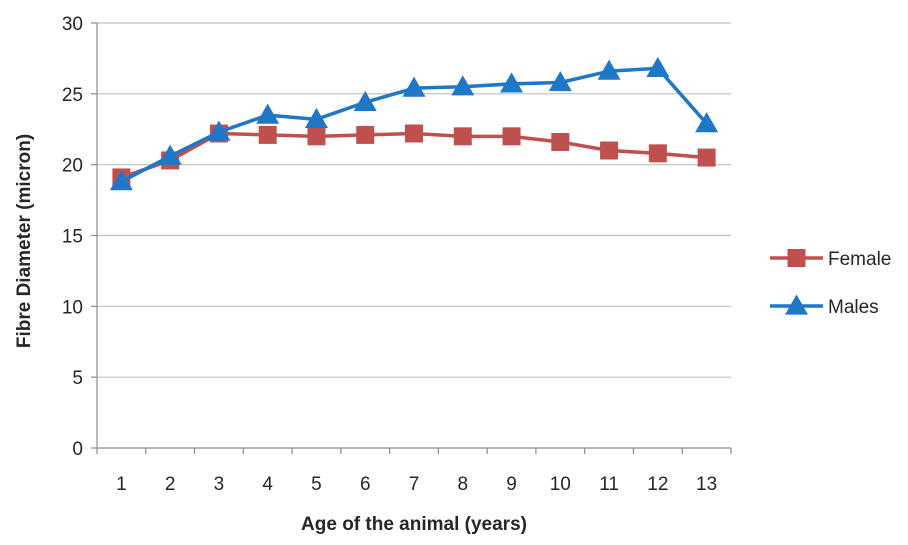 The width and height of the screenshot is (908, 545). What do you see at coordinates (24, 241) in the screenshot?
I see `y-axis-title: Fibre Diameter (micron)` at bounding box center [24, 241].